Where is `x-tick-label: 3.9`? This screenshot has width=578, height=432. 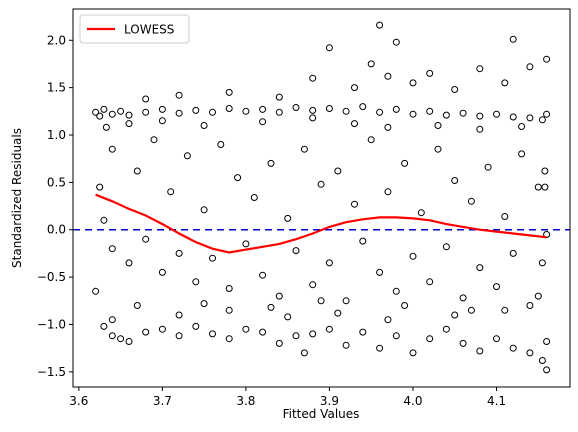
x-tick-label: 3.9 is located at coordinates (329, 401).